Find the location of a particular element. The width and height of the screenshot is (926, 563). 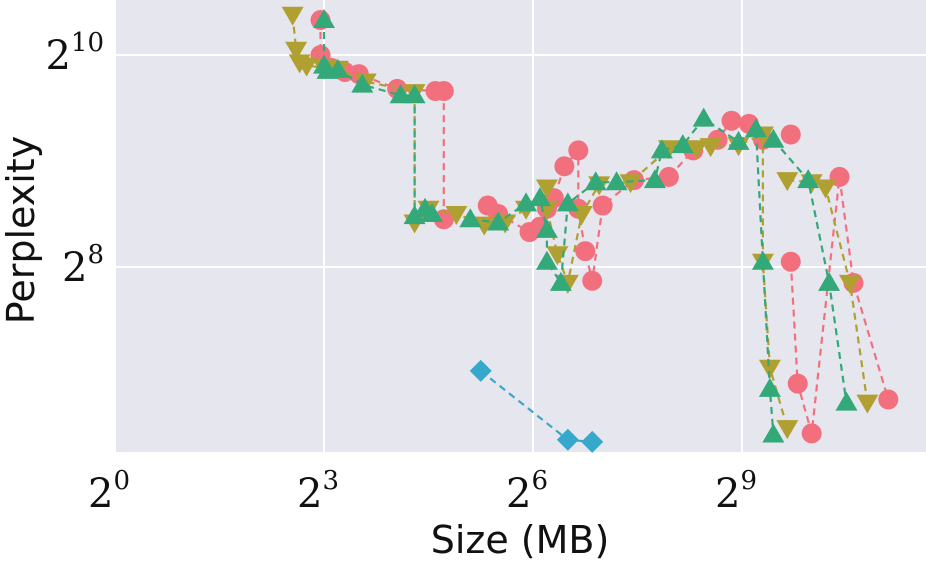

x-axis-label: Size (MB) is located at coordinates (520, 540).